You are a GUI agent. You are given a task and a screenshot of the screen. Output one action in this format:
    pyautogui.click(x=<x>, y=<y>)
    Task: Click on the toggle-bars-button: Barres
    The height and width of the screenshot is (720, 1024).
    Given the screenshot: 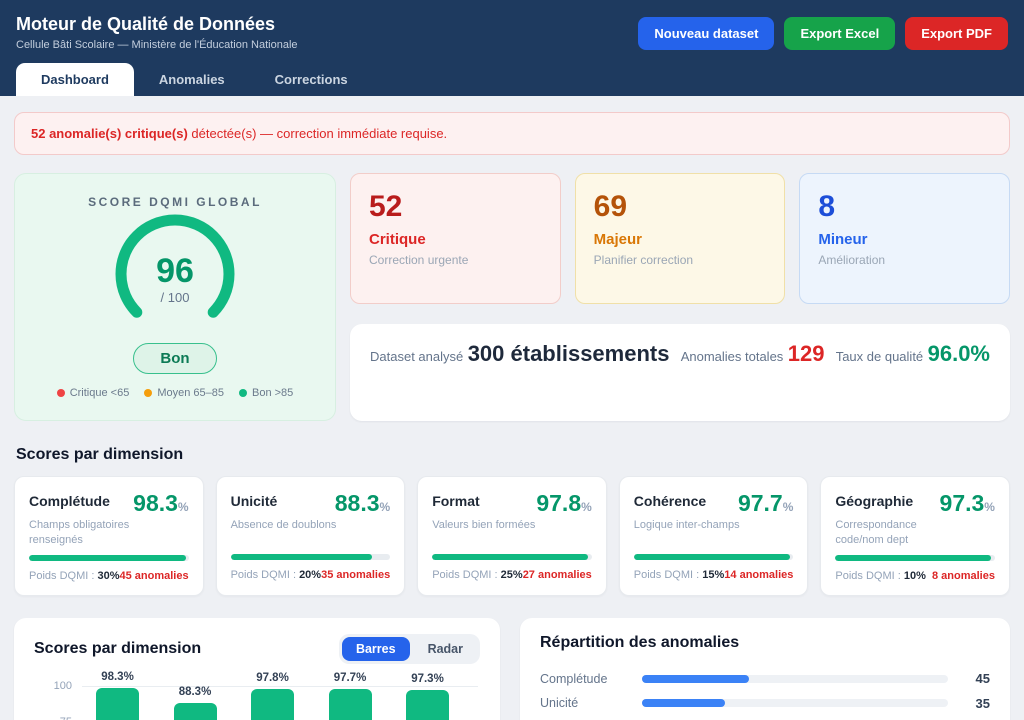 What is the action you would take?
    pyautogui.click(x=375, y=648)
    